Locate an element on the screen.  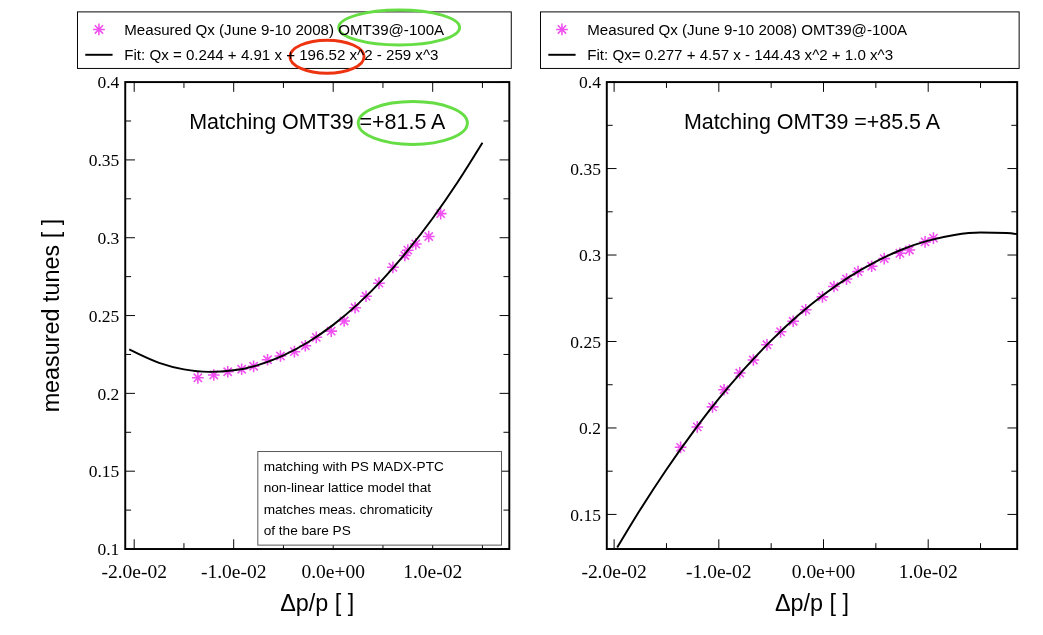
note-box: matching with PS MADX-PTC non-linear lattice model that matches meas. chromaticity of the bare PS is located at coordinates (379, 498).